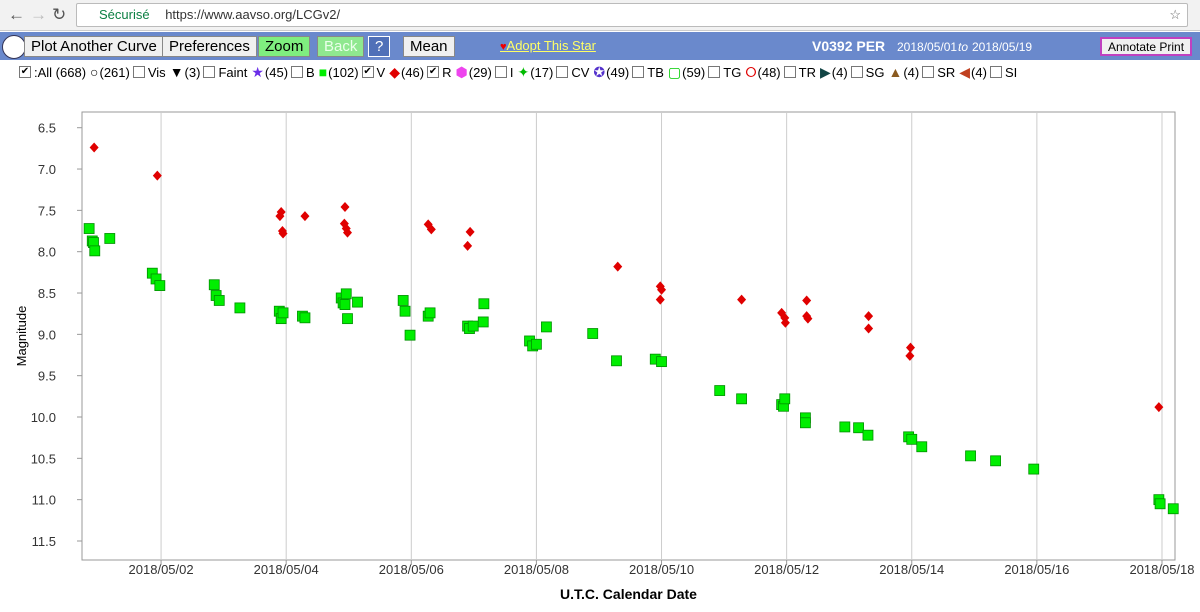 Image resolution: width=1200 pixels, height=612 pixels. I want to click on symbol: ✦, so click(523, 71).